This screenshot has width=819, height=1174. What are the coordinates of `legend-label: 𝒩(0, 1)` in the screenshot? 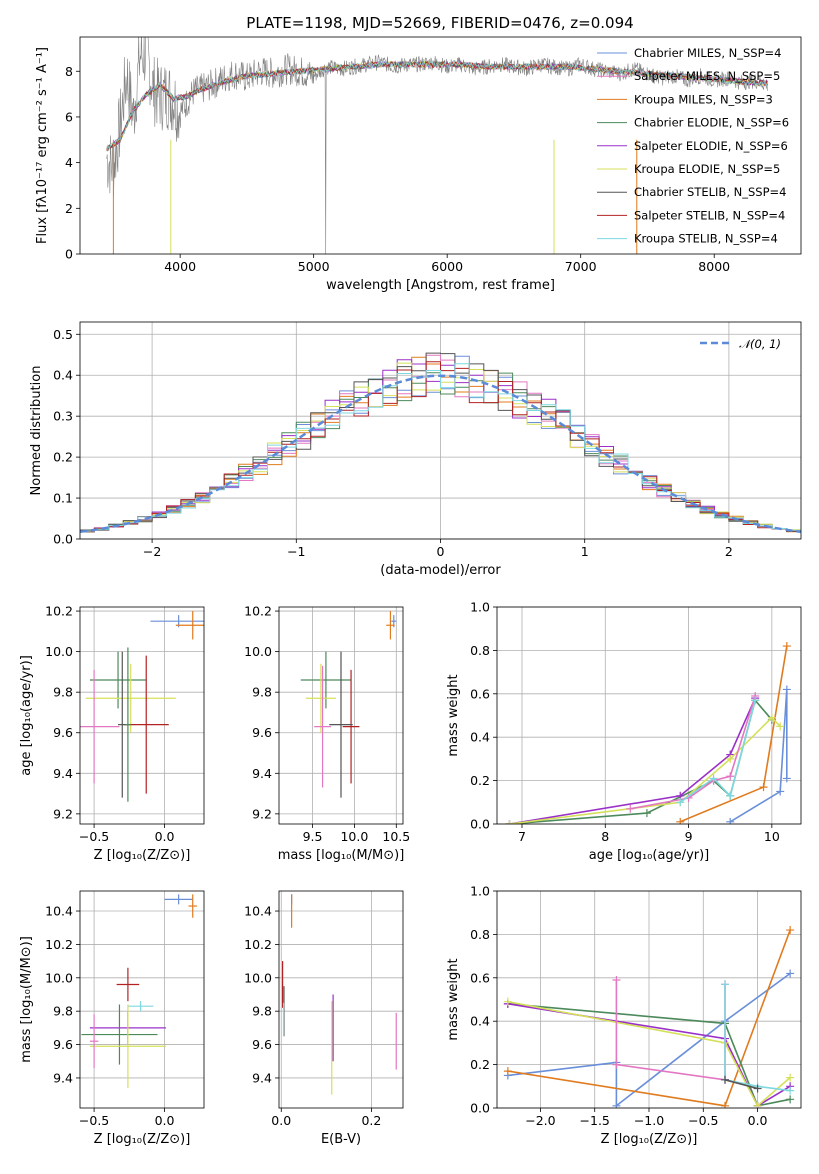 It's located at (760, 344).